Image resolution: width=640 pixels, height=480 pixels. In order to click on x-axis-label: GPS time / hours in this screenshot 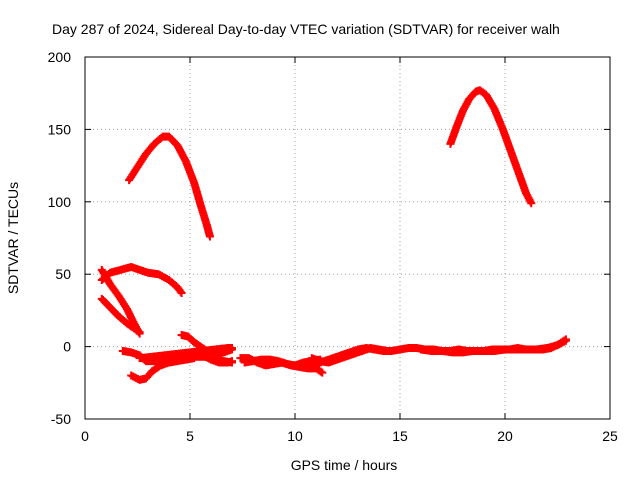, I will do `click(344, 465)`.